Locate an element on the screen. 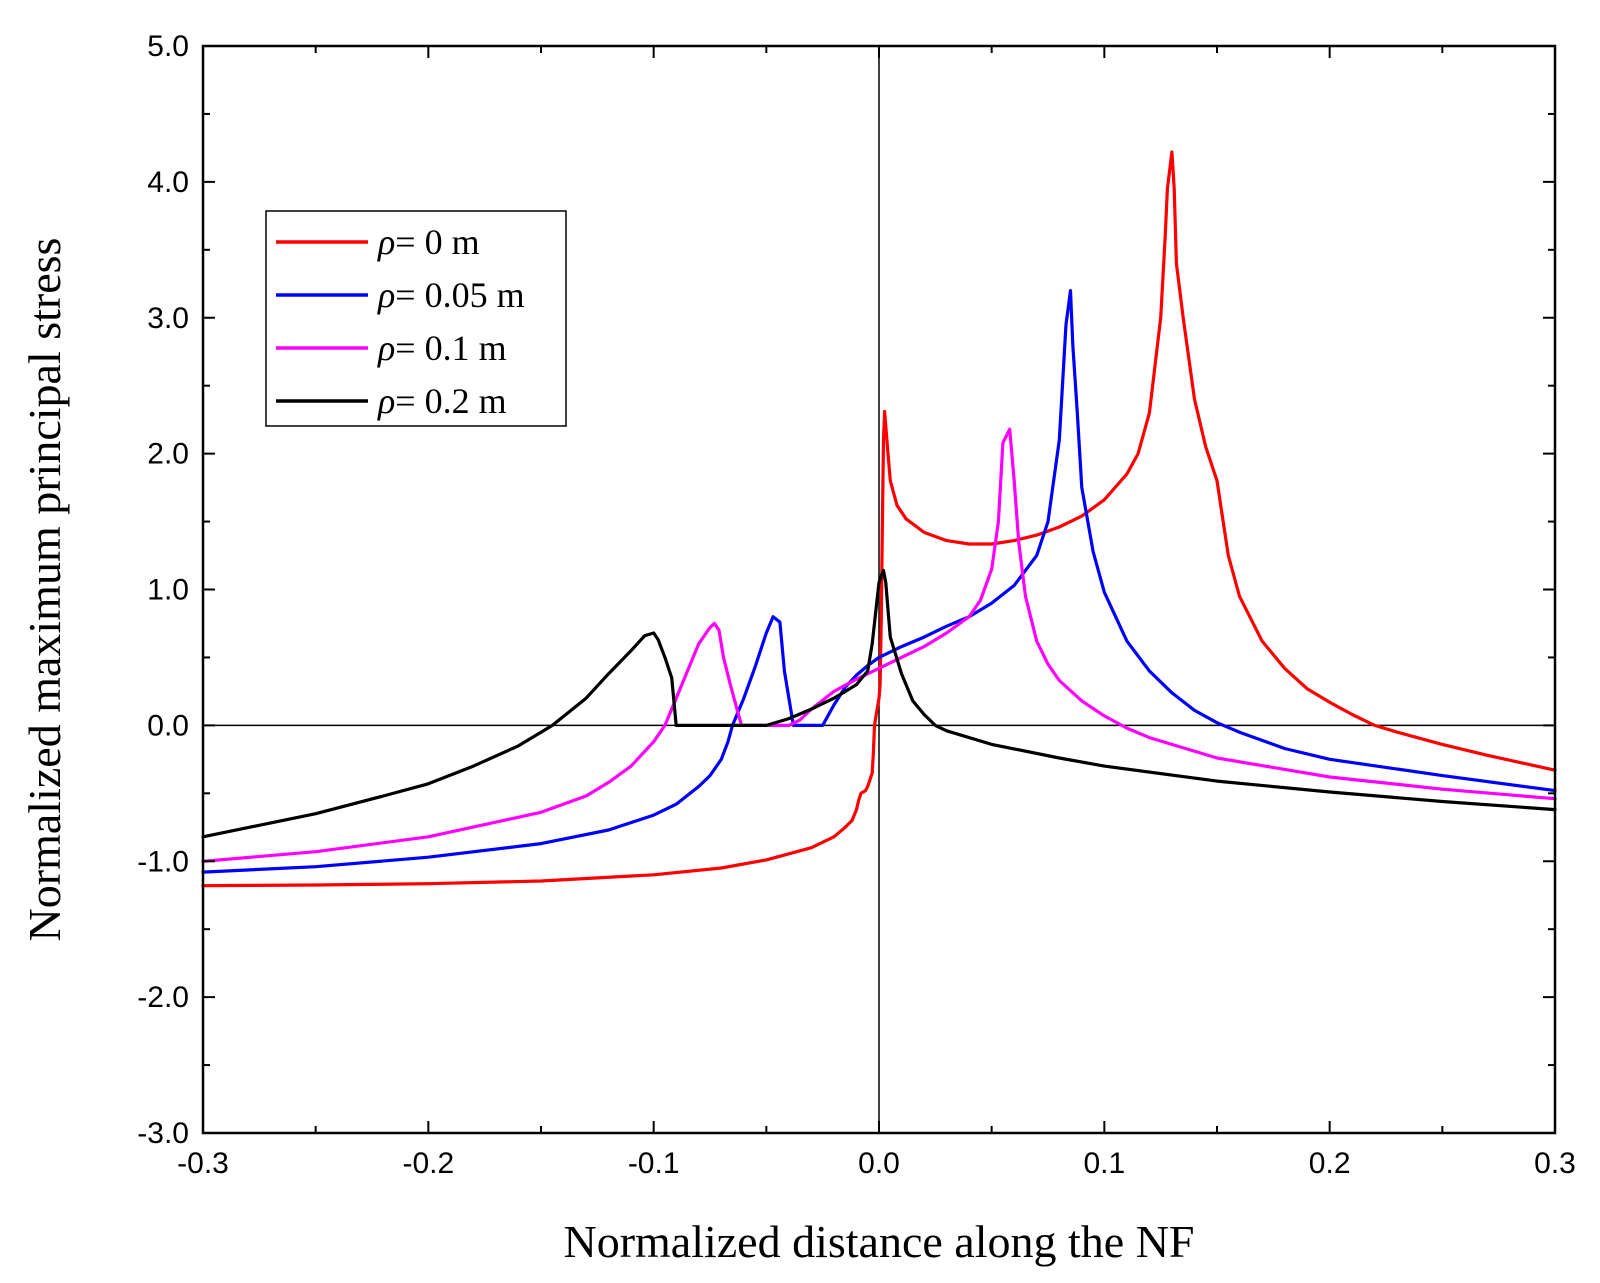 This screenshot has width=1600, height=1283. x-axis-title: Normalized distance along the NF is located at coordinates (878, 1241).